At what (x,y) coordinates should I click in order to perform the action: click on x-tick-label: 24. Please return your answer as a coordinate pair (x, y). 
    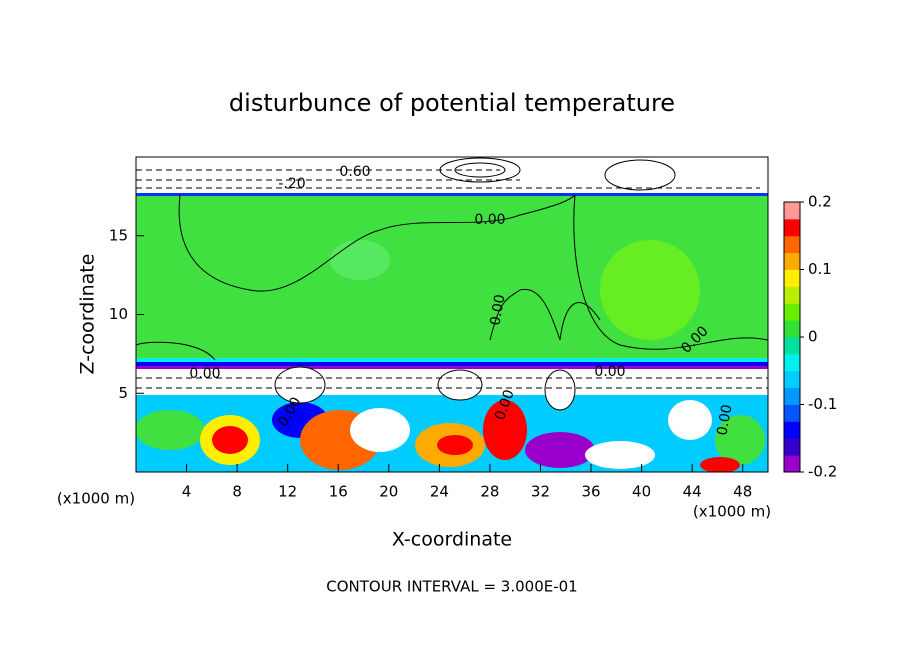
    Looking at the image, I should click on (439, 492).